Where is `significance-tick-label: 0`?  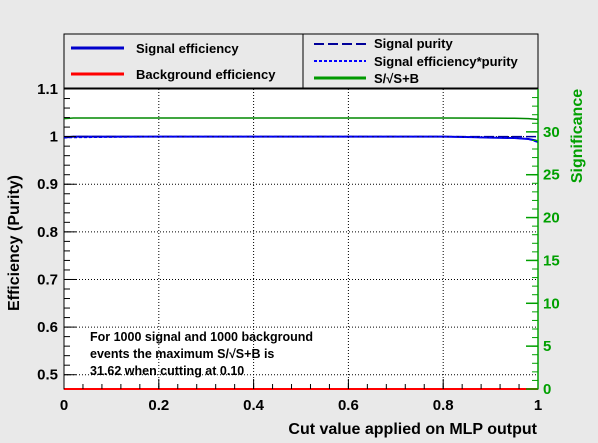
significance-tick-label: 0 is located at coordinates (547, 389).